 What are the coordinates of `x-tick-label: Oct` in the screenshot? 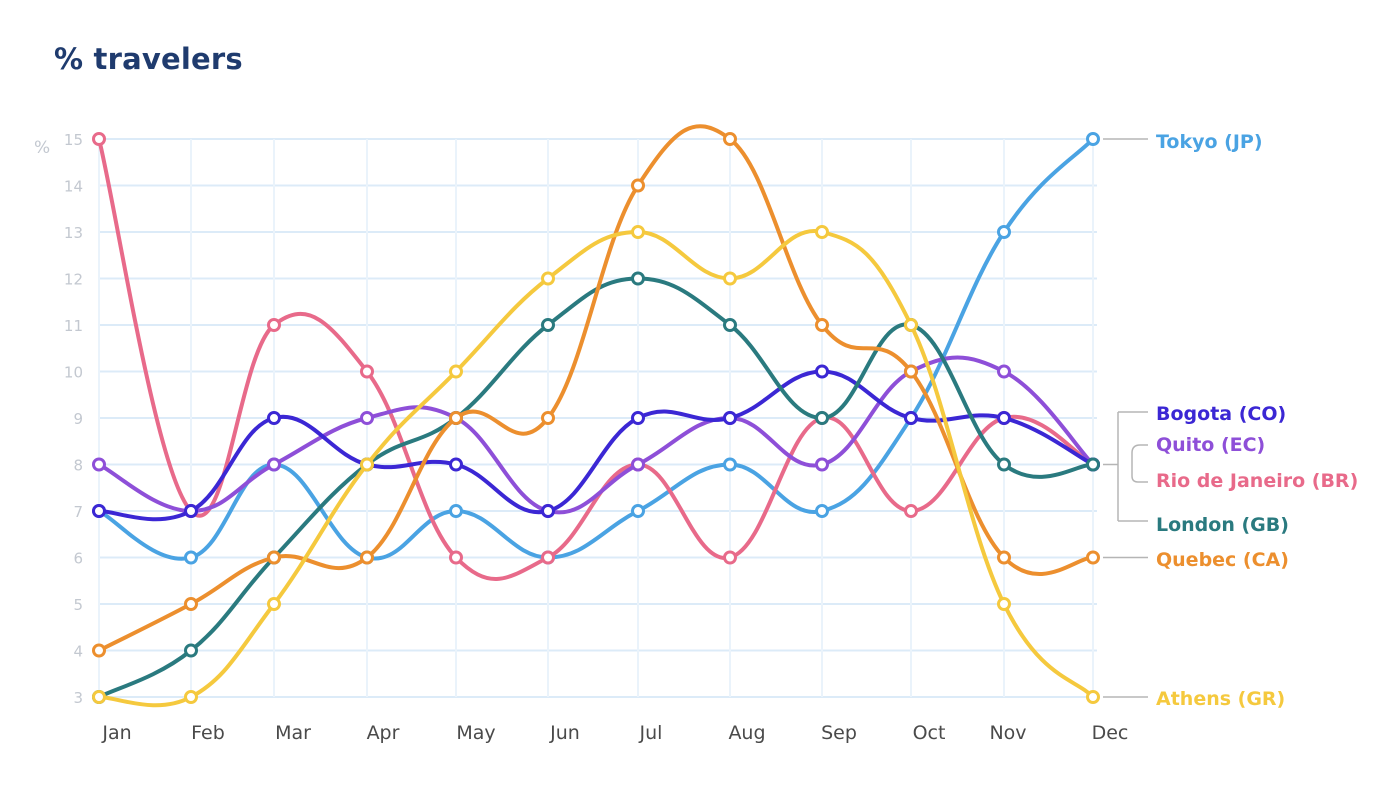 It's located at (929, 733).